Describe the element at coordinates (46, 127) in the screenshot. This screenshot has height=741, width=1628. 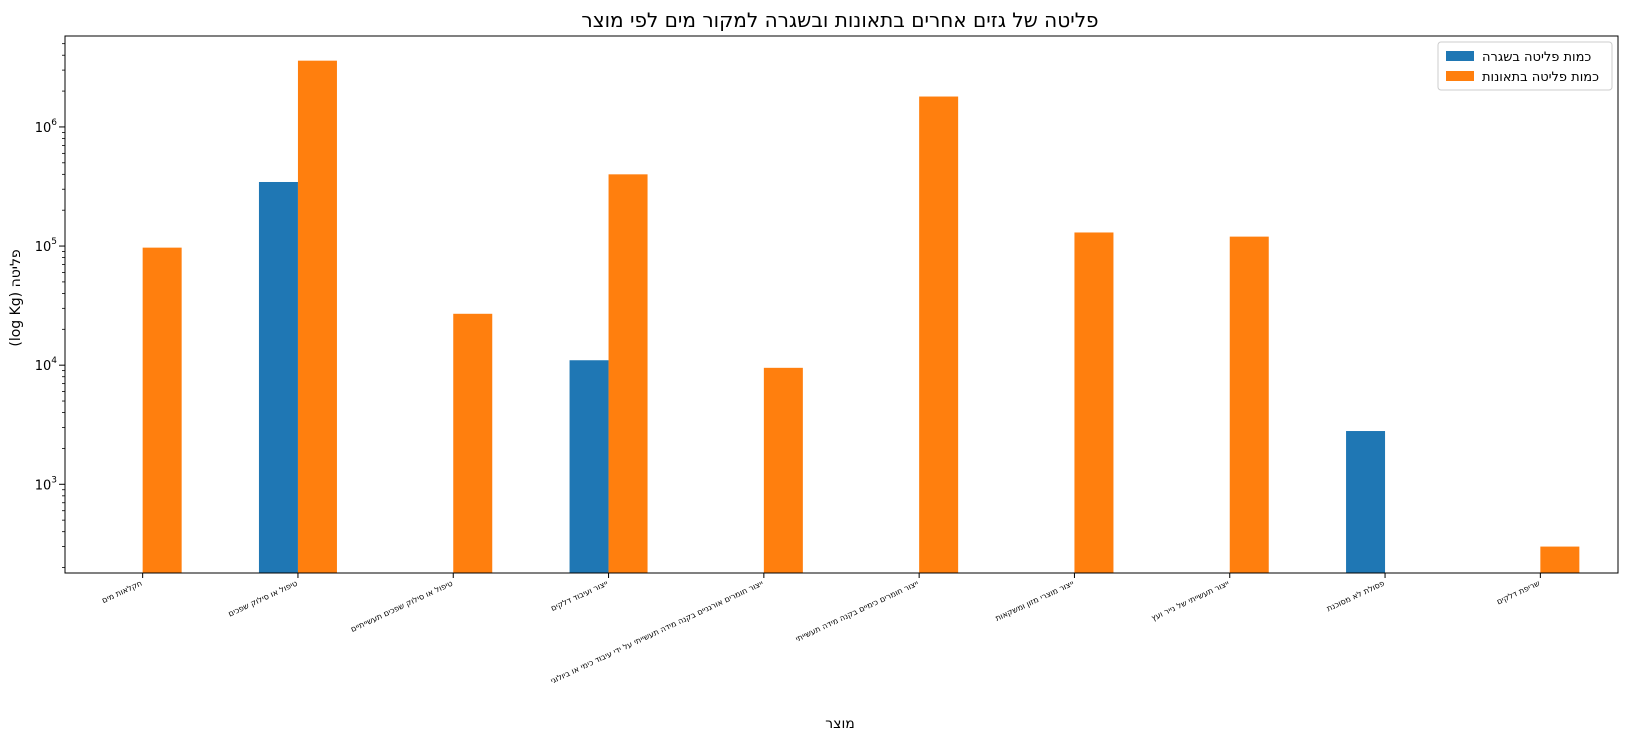
I see `y-tick-label: 10⁶` at that location.